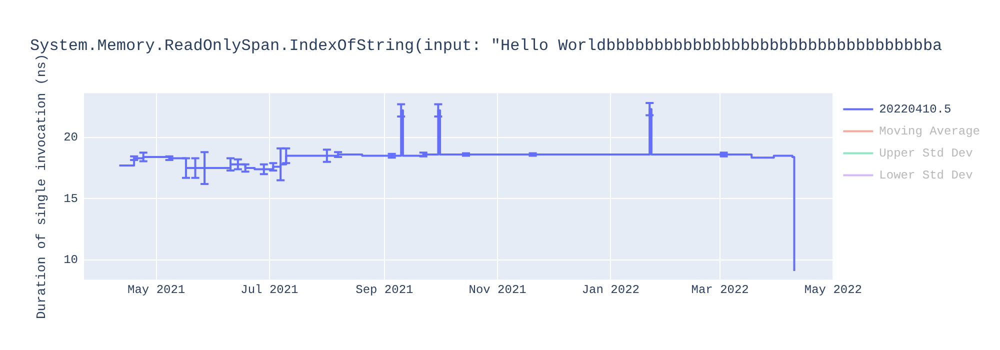 The image size is (1000, 350). I want to click on x-tick-label: Sep 2021, so click(385, 289).